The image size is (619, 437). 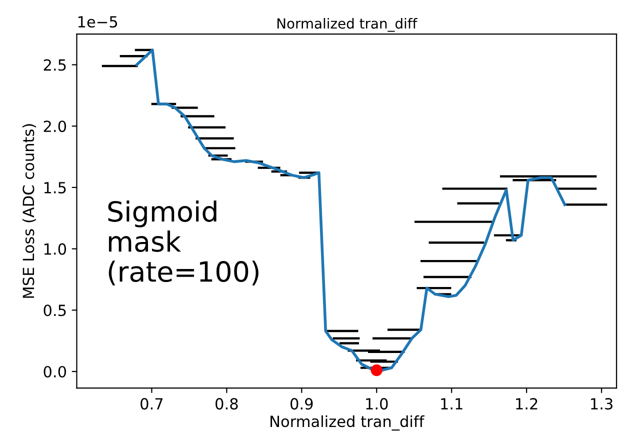 What do you see at coordinates (55, 65) in the screenshot?
I see `y-tick-label: 2.5` at bounding box center [55, 65].